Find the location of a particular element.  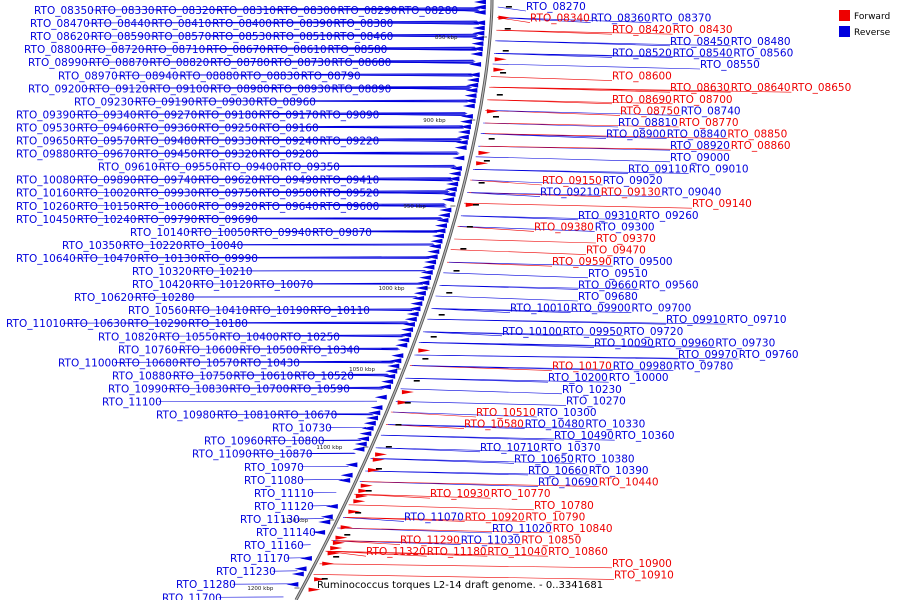

gene-label-right: RTO_09780 is located at coordinates (703, 367).